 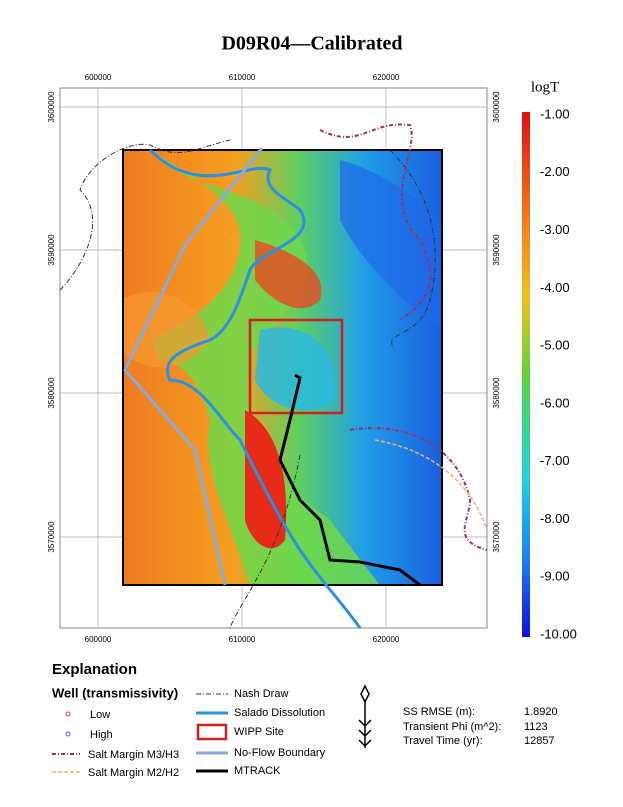 What do you see at coordinates (555, 460) in the screenshot?
I see `colorbar-tick-label: -7.00` at bounding box center [555, 460].